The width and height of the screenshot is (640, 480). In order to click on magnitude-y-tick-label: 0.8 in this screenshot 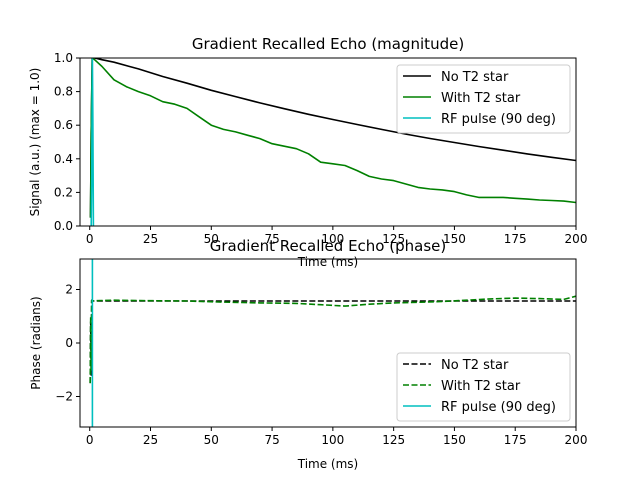, I will do `click(63, 92)`.